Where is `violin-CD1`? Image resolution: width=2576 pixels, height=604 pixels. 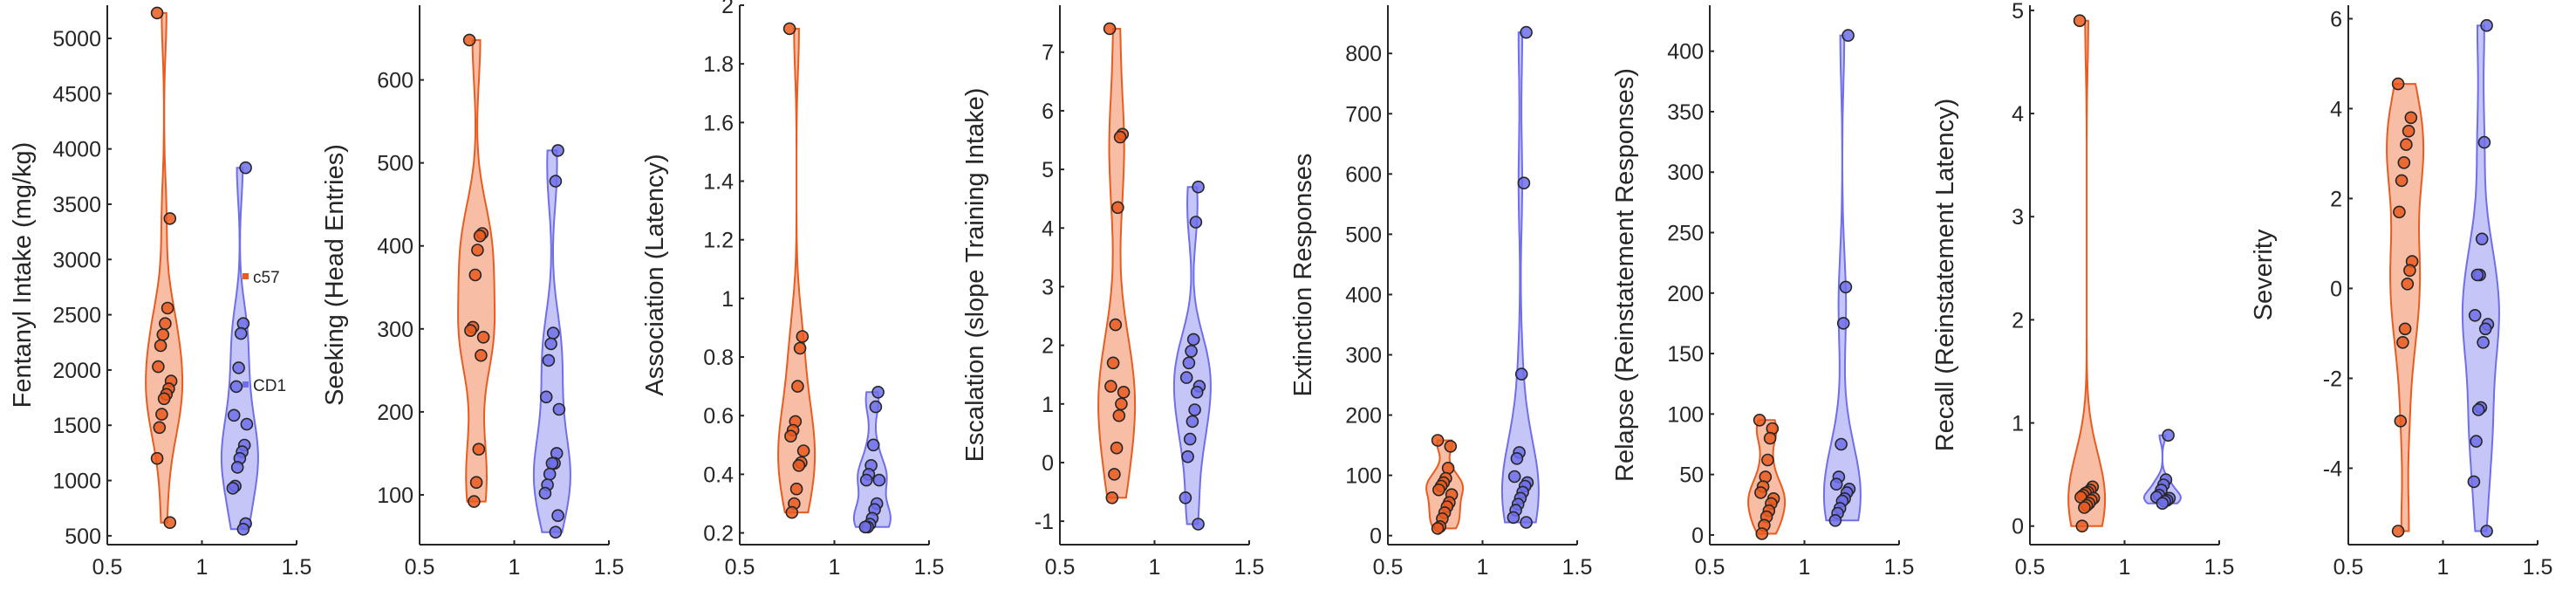 violin-CD1 is located at coordinates (1842, 278).